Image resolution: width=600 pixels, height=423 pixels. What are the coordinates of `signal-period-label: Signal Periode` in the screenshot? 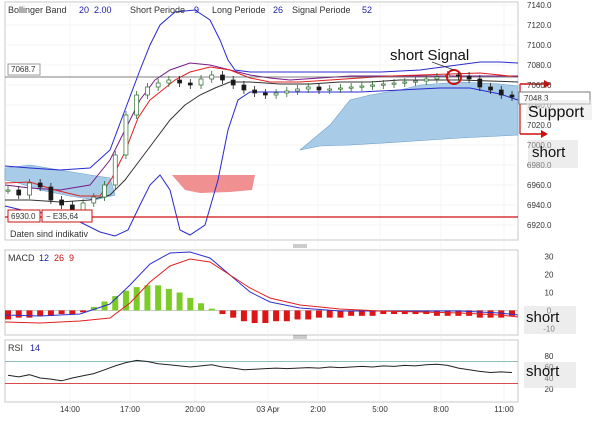 It's located at (321, 10).